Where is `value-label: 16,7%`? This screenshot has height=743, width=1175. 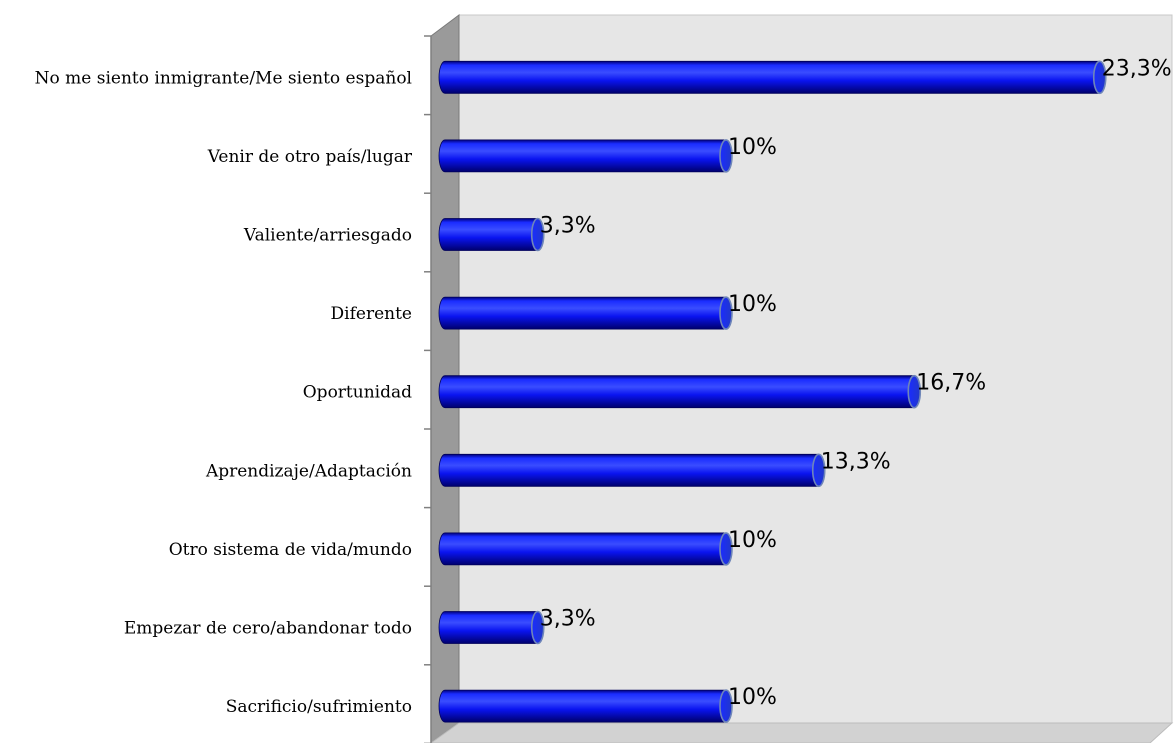
value-label: 16,7% is located at coordinates (951, 383).